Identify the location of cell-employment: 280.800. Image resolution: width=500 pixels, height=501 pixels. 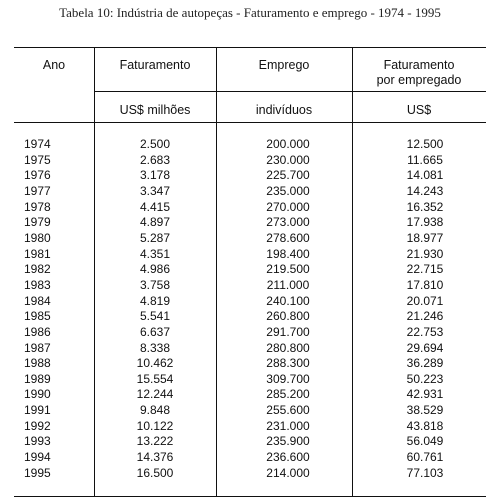
(288, 347).